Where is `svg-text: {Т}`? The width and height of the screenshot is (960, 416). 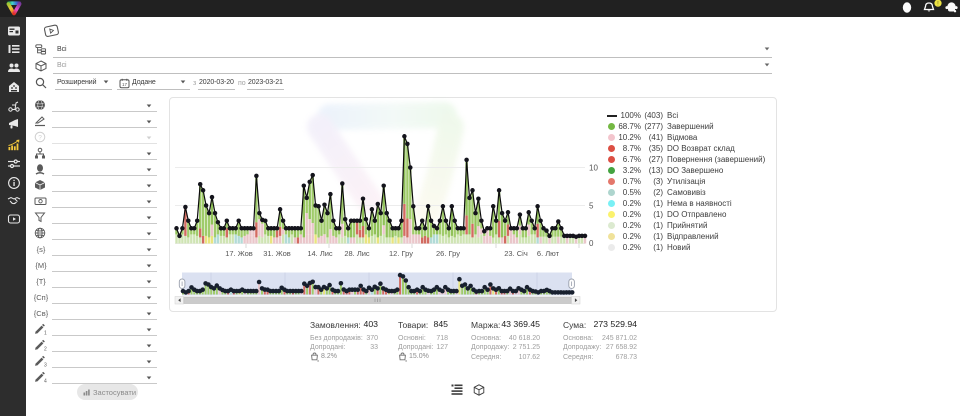
svg-text: {Т} is located at coordinates (41, 281).